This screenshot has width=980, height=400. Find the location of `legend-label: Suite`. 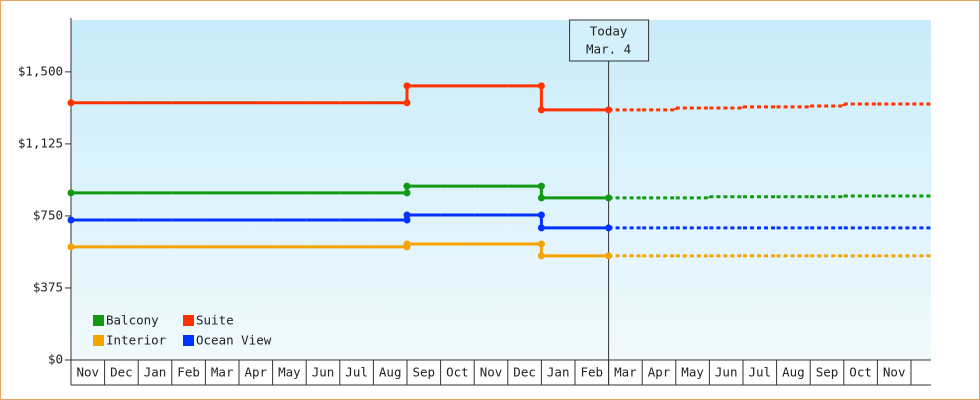

legend-label: Suite is located at coordinates (215, 320).